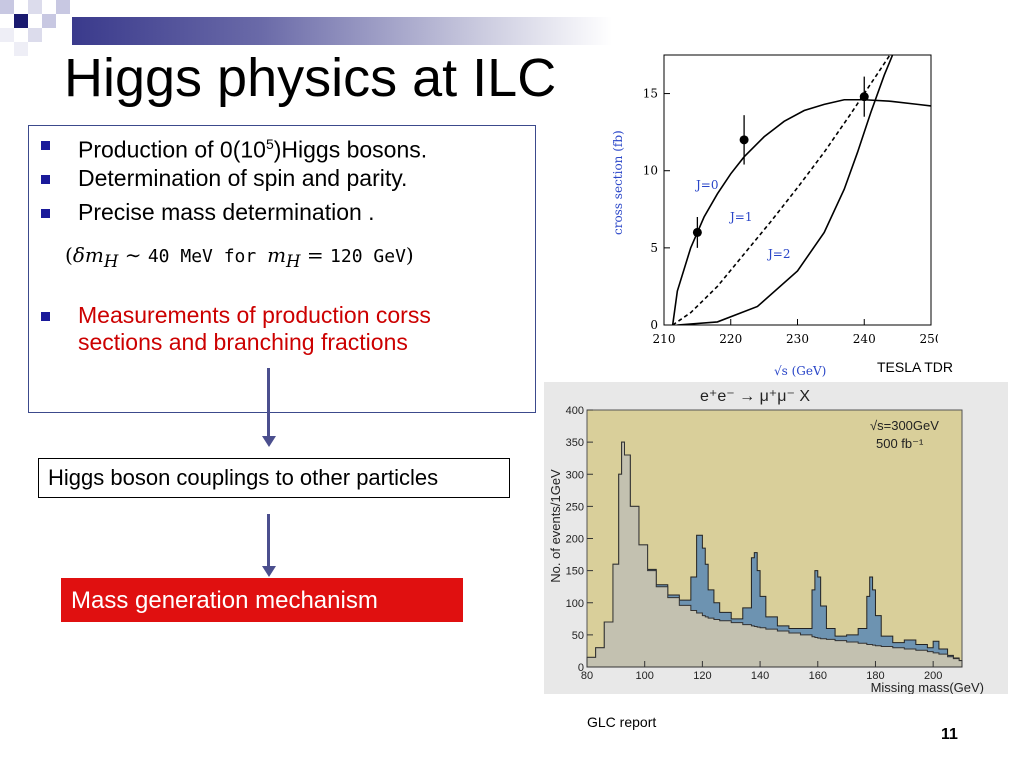  Describe the element at coordinates (342, 31) in the screenshot. I see `title-bar-gradient` at that location.